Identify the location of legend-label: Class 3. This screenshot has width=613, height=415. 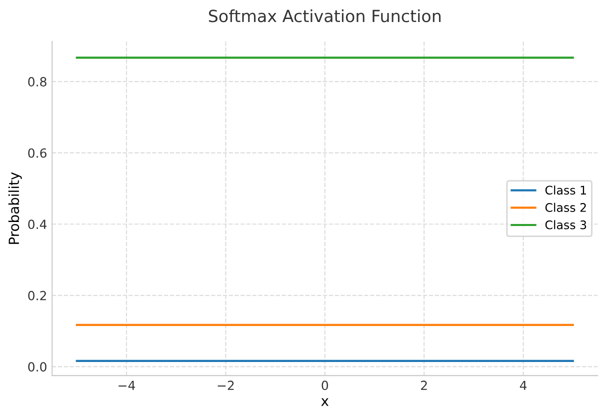
(565, 225).